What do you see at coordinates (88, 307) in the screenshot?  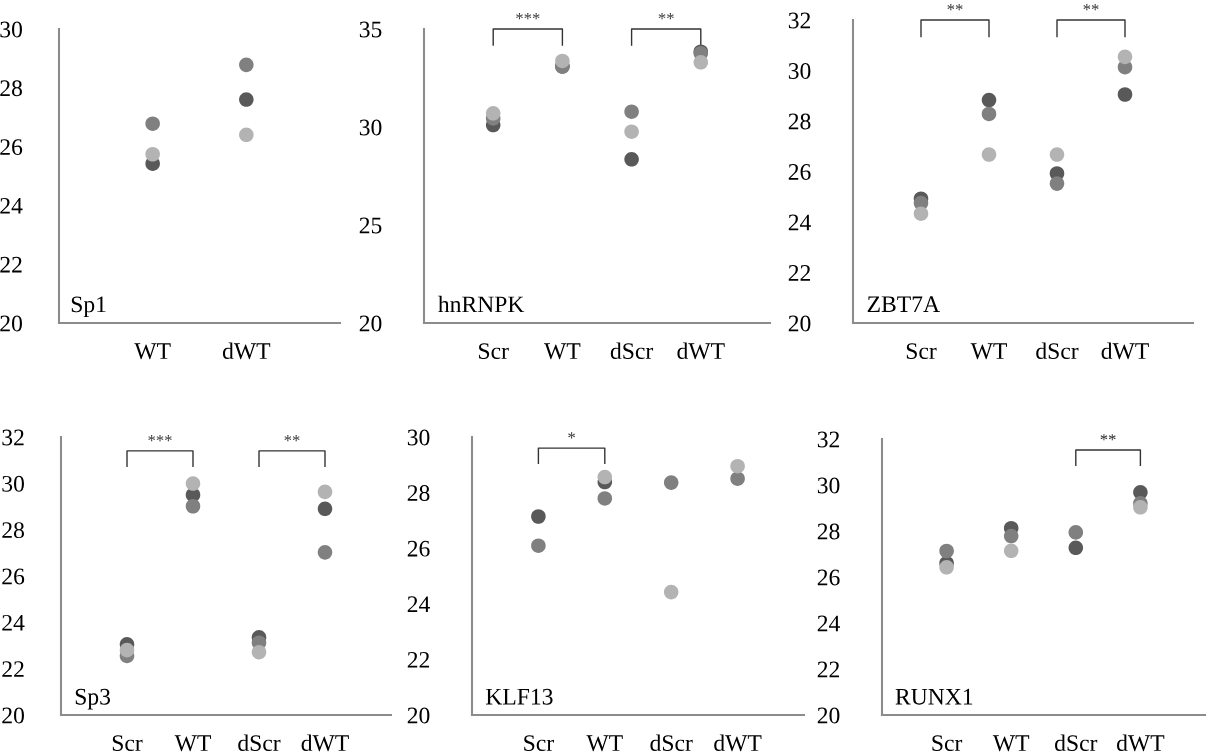 I see `text: Sp1` at bounding box center [88, 307].